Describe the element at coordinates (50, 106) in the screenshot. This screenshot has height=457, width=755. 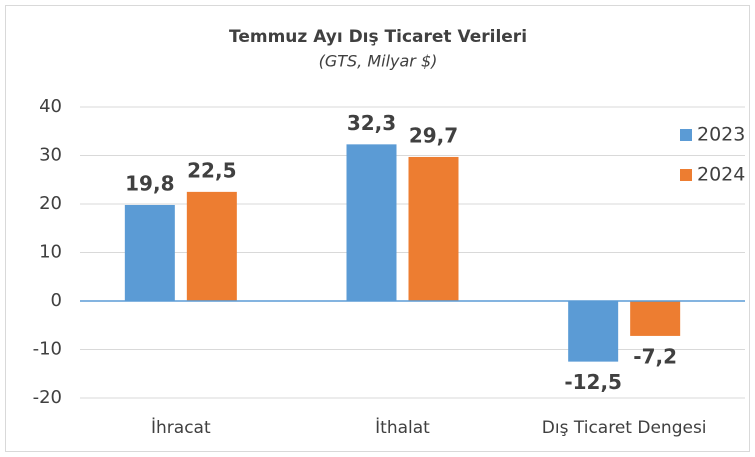
I see `y-tick-label: 40` at that location.